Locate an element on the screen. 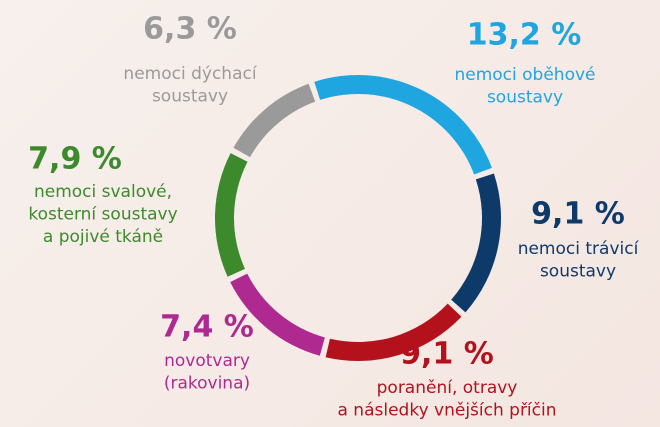 Image resolution: width=660 pixels, height=427 pixels. category-label: poranění, otravy is located at coordinates (447, 388).